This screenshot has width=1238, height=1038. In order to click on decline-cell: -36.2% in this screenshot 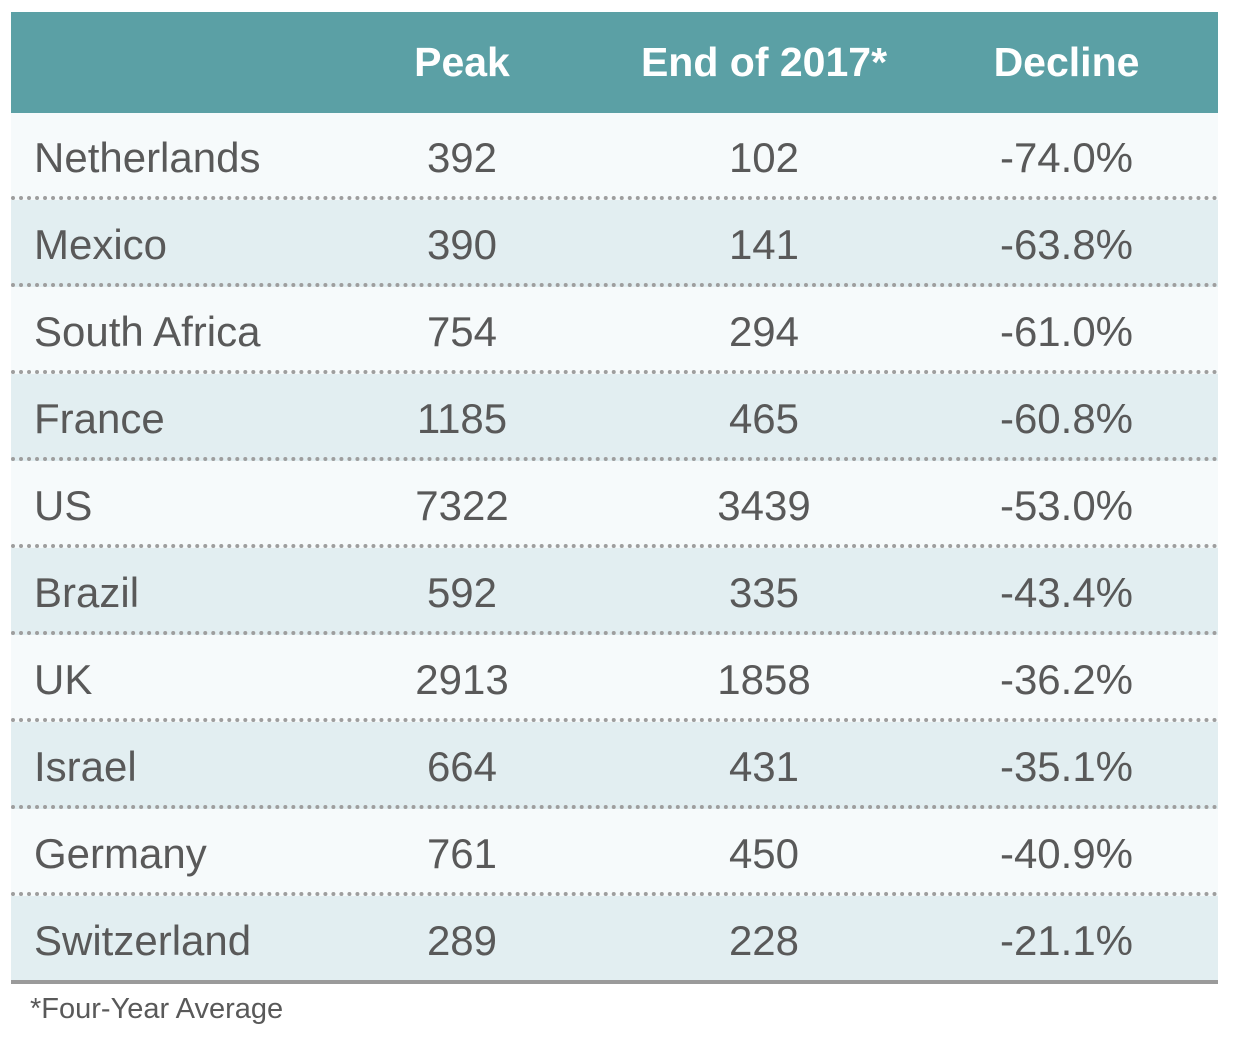, I will do `click(1066, 679)`.